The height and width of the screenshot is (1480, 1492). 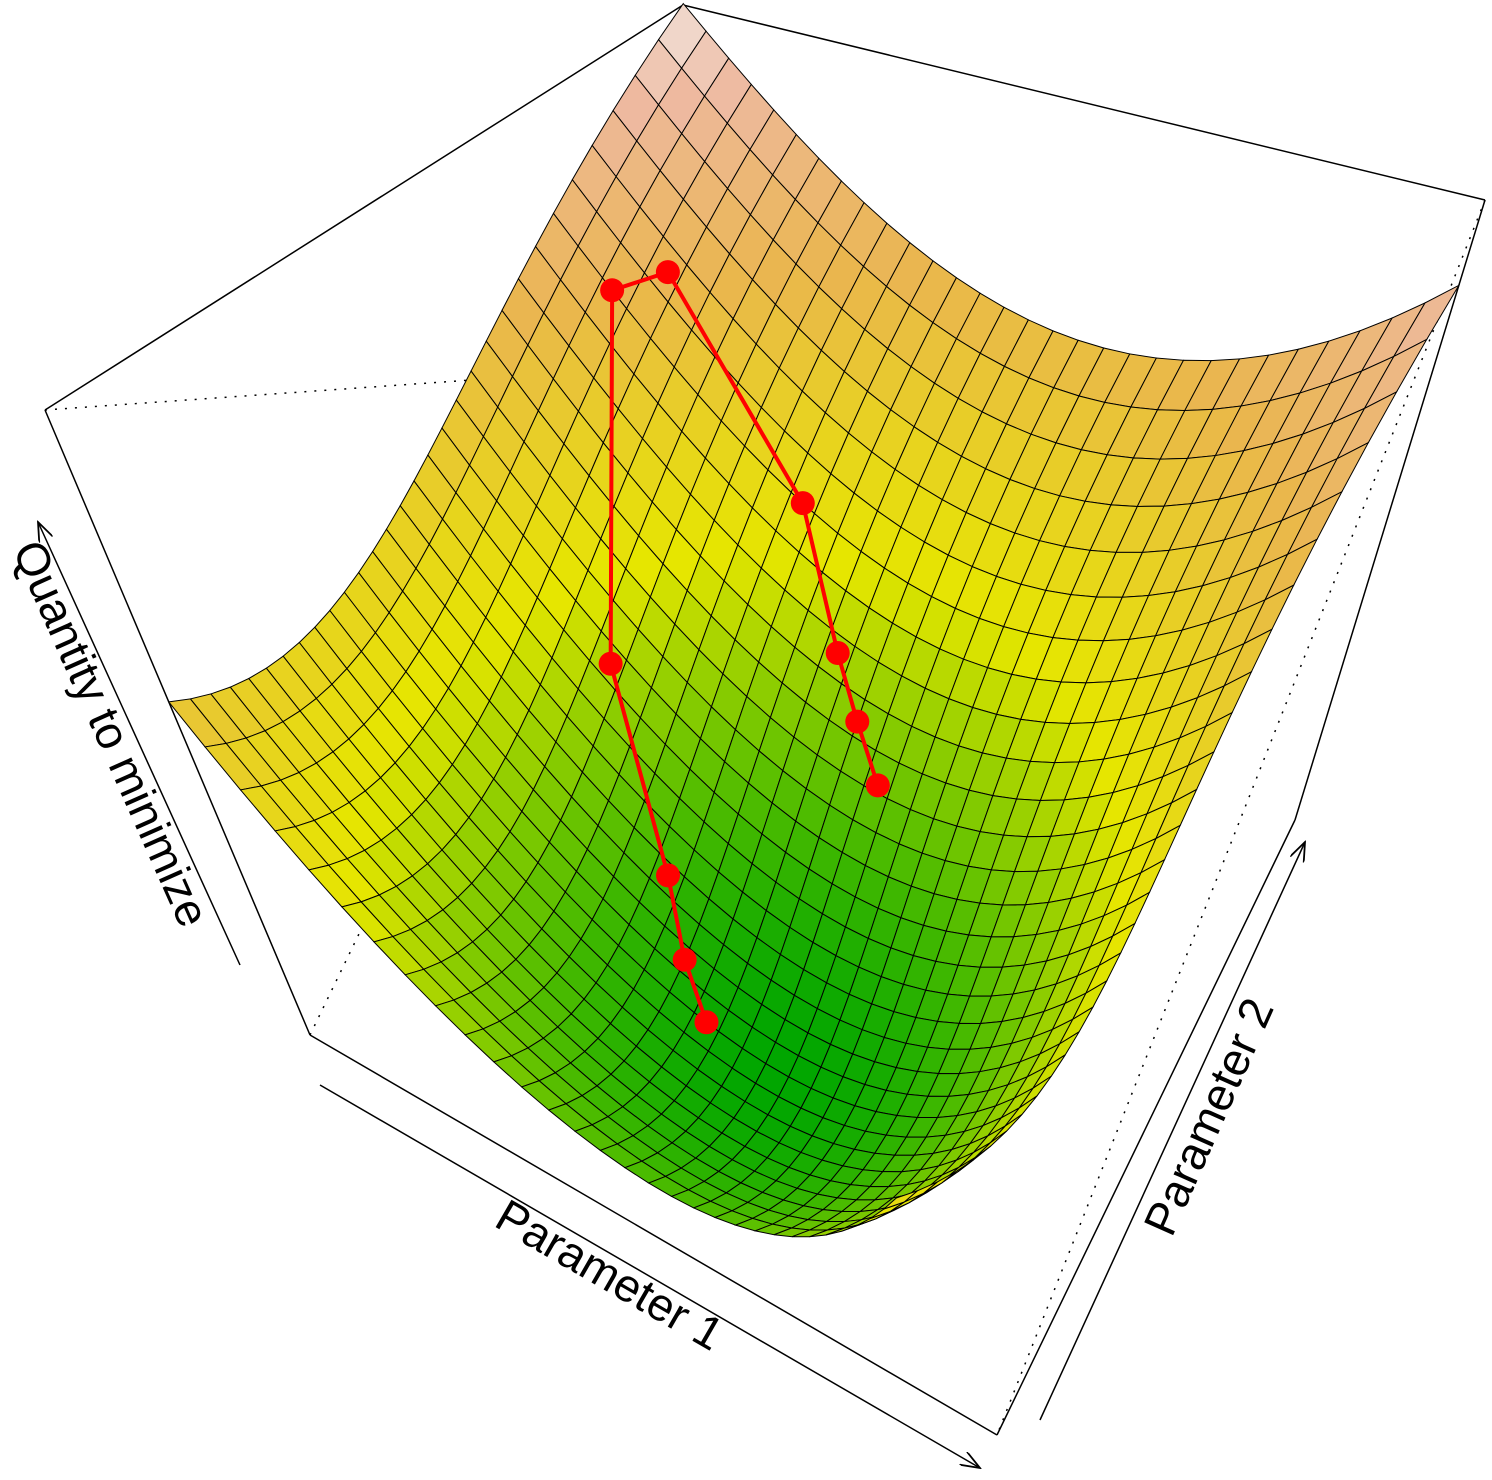 I want to click on z-axis-arrow, so click(x=139, y=744).